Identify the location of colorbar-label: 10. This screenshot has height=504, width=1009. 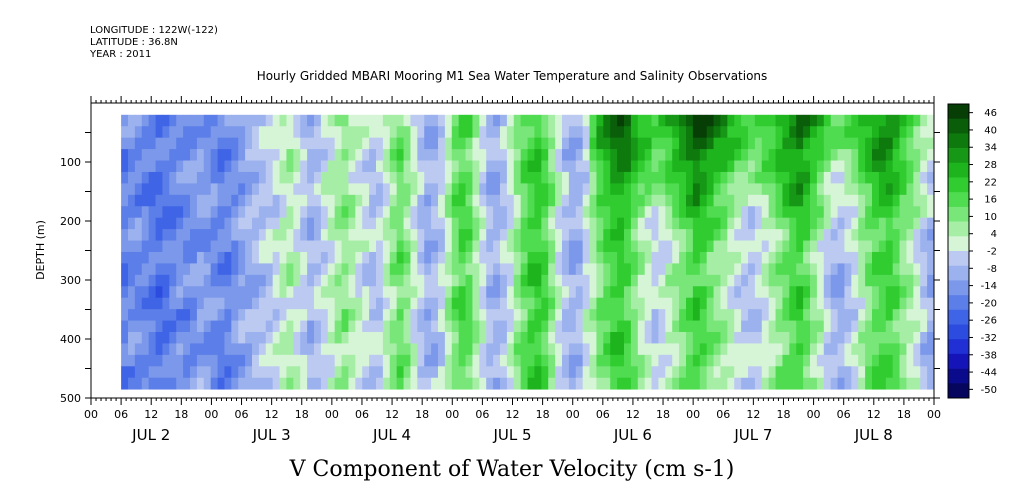
(990, 217).